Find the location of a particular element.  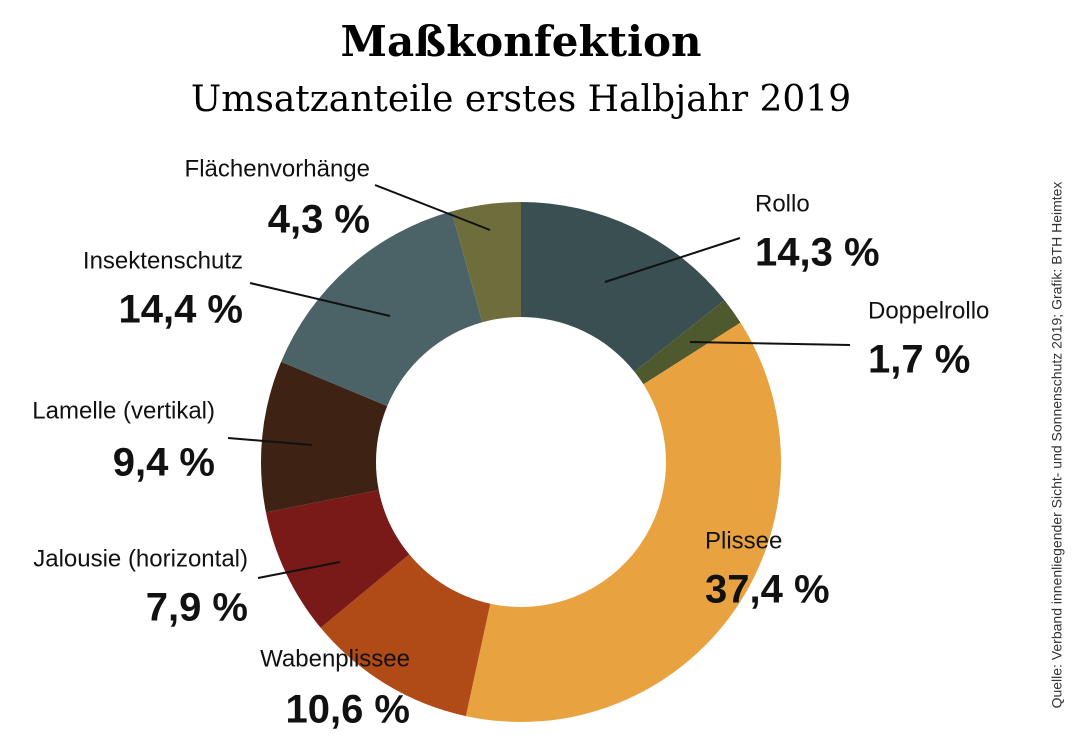

value-label: 10,6 % is located at coordinates (347, 710).